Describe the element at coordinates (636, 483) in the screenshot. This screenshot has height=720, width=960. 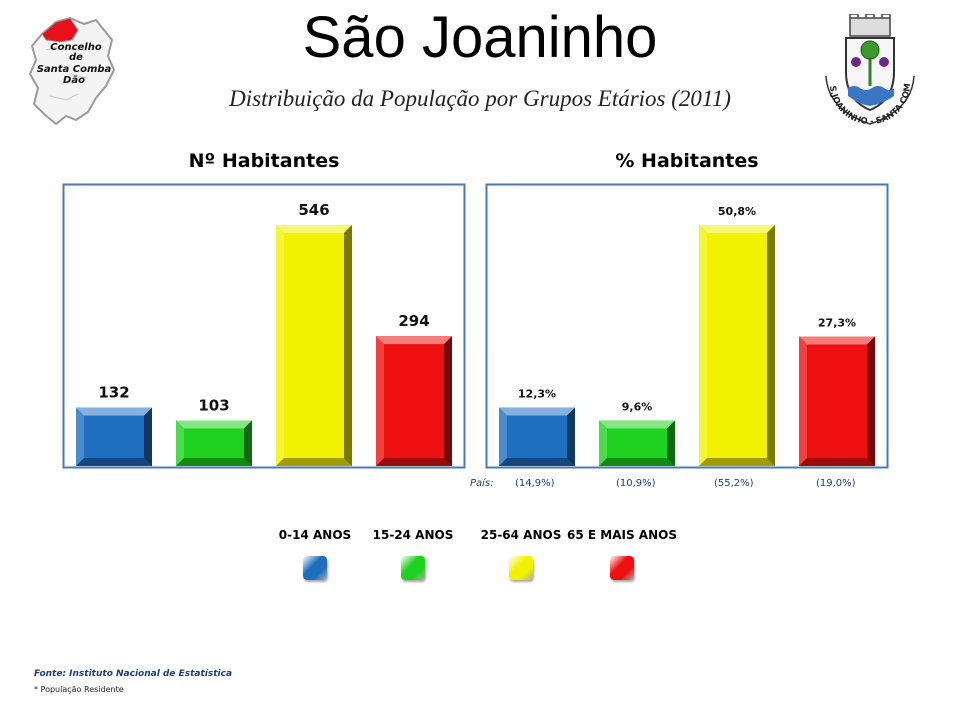
I see `country-value-15-24: (10,9%)` at that location.